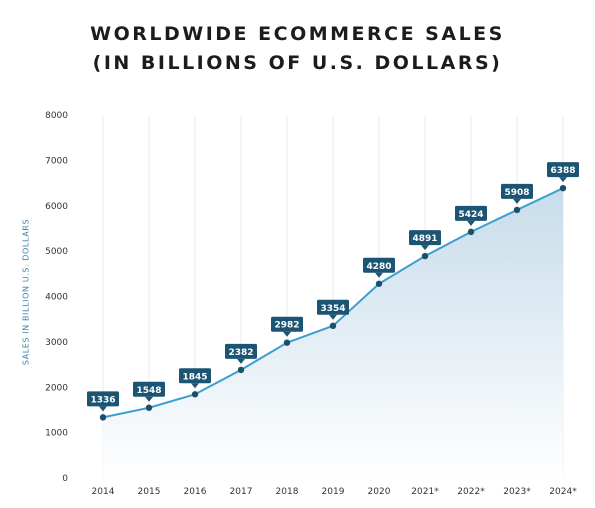 The height and width of the screenshot is (508, 595). I want to click on data-label: 3354, so click(333, 309).